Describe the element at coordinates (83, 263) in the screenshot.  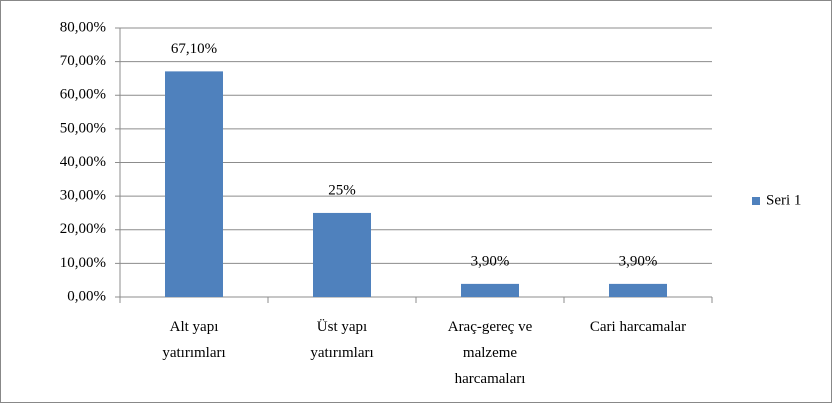
I see `y-tick-label: 10,00%` at that location.